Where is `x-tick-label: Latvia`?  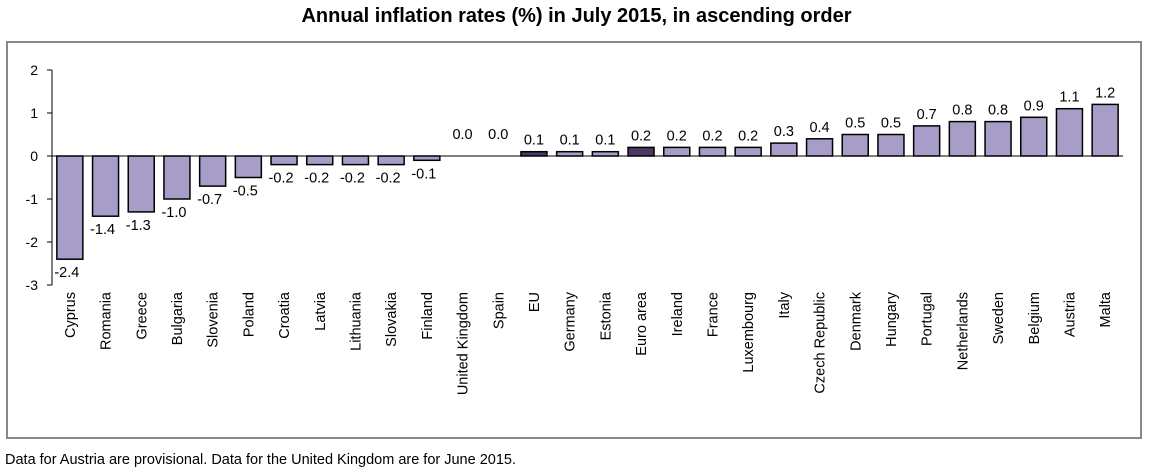
x-tick-label: Latvia is located at coordinates (321, 311).